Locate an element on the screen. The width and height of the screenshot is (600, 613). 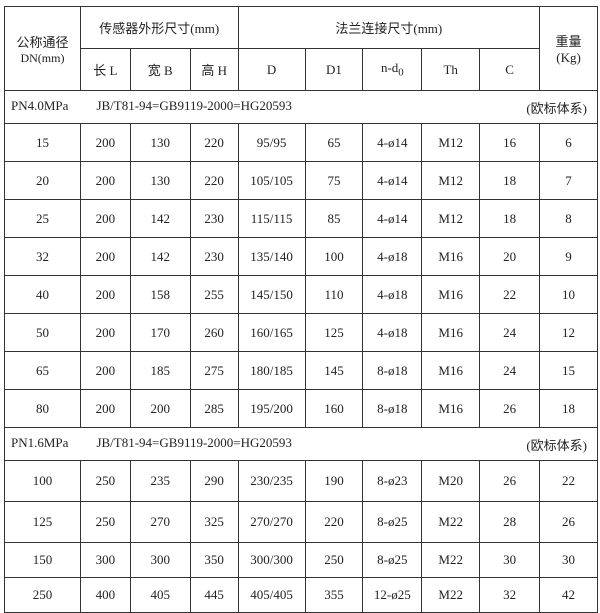
table-cell: 158 is located at coordinates (160, 294).